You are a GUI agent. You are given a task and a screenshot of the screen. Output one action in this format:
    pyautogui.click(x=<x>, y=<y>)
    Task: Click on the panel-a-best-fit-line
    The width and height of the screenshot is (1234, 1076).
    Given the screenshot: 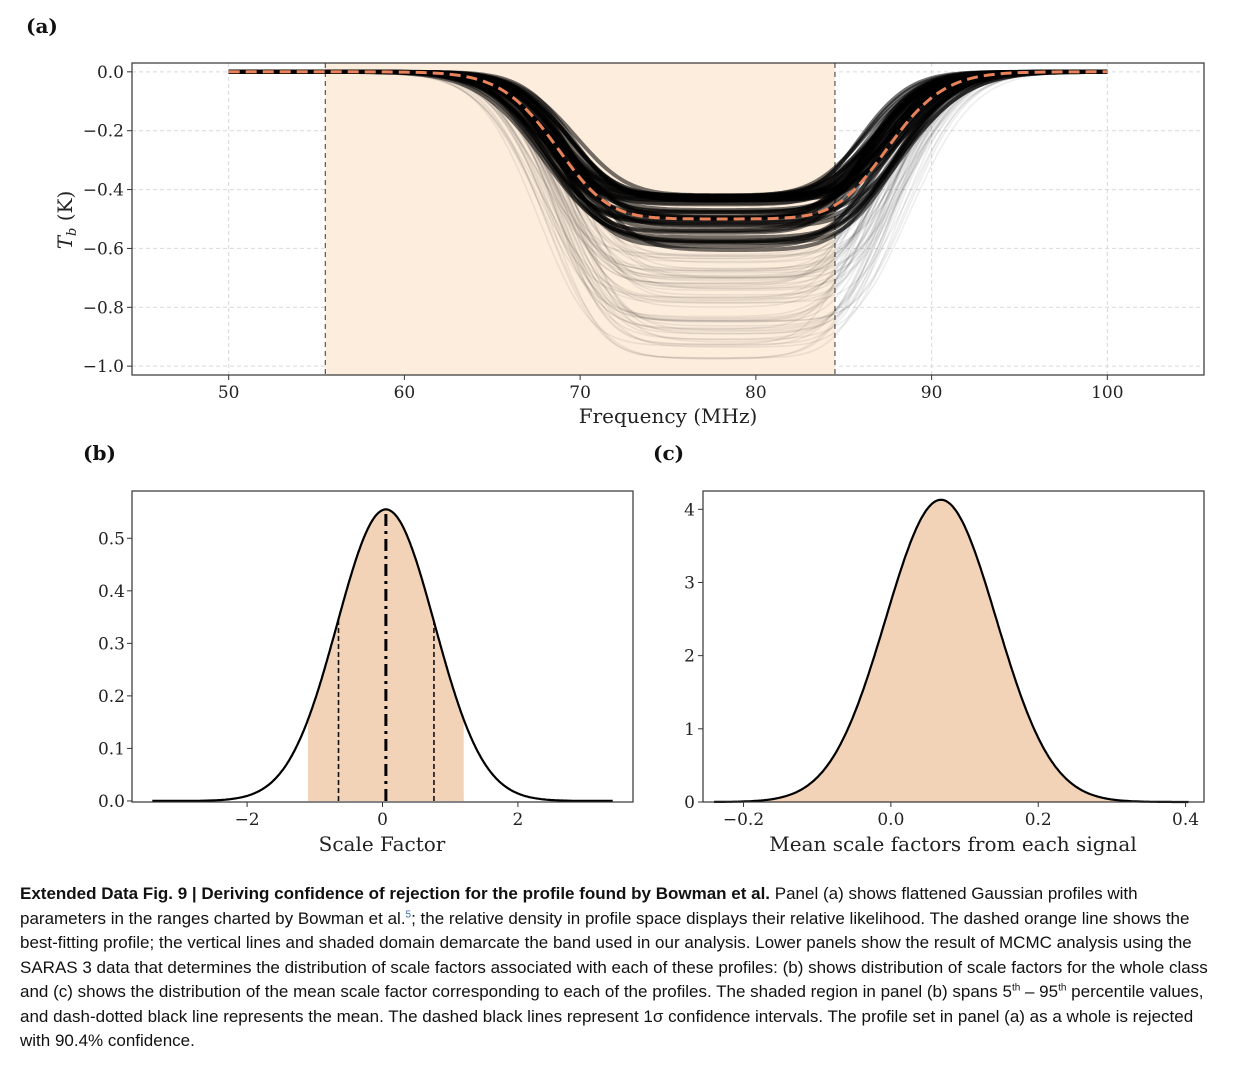 What is the action you would take?
    pyautogui.click(x=668, y=145)
    